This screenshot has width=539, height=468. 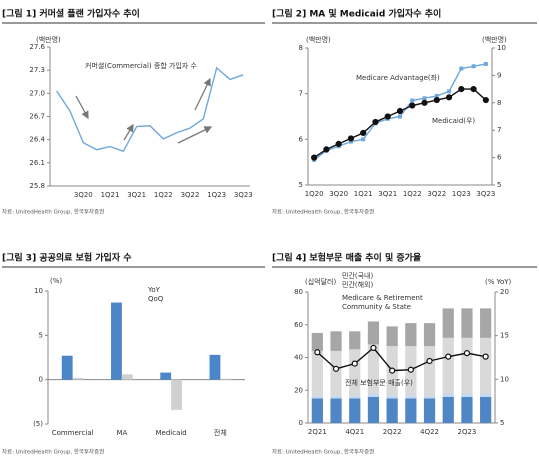 What do you see at coordinates (136, 195) in the screenshot?
I see `x-tick-label: 3Q21` at bounding box center [136, 195].